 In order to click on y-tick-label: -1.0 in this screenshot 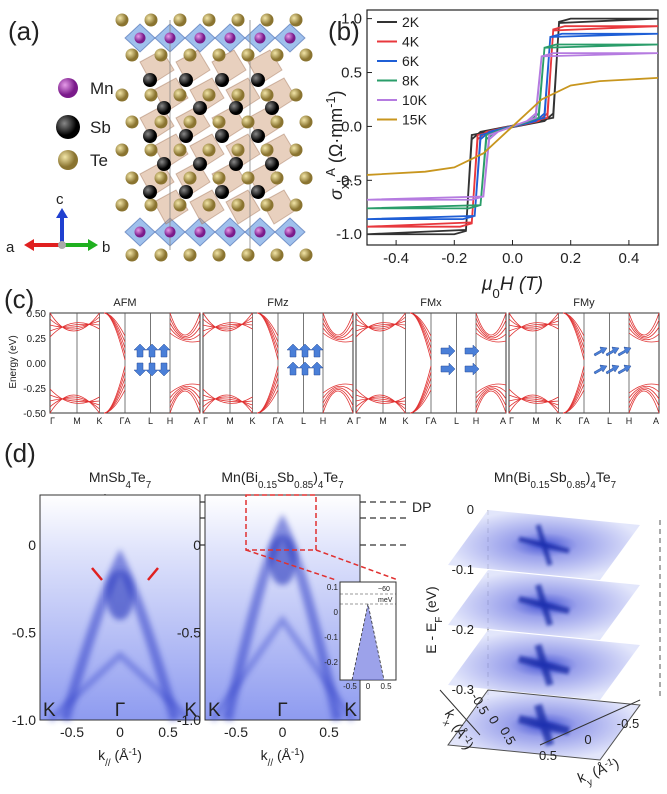, I will do `click(189, 720)`.